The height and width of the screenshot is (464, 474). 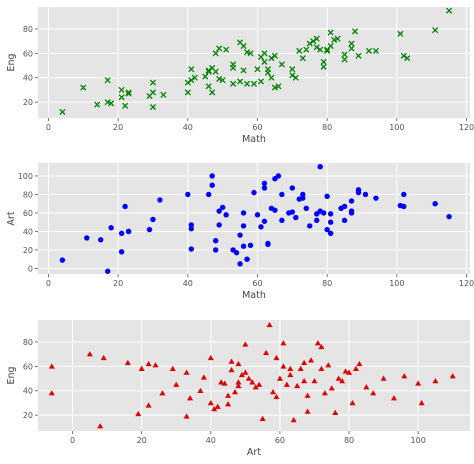 I want to click on x-tick-label: 100, so click(x=396, y=127).